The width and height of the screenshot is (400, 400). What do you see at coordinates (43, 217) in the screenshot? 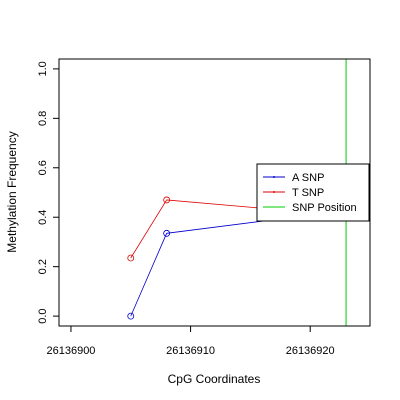
I see `y-tick-label: 0.4` at bounding box center [43, 217].